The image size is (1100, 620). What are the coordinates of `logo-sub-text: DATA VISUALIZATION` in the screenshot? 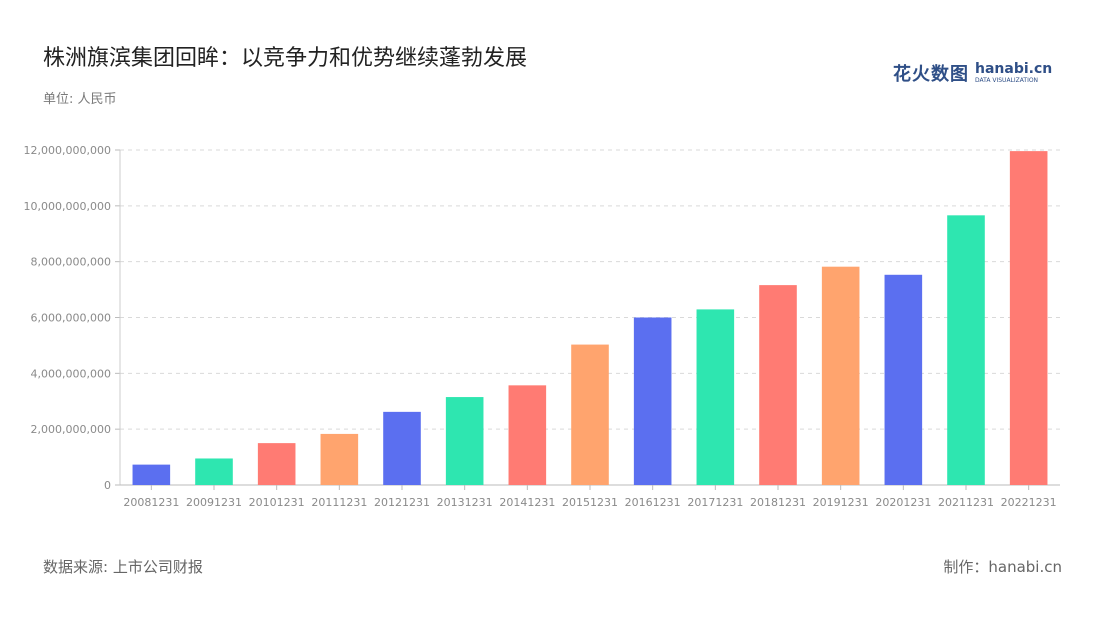 It's located at (1007, 80).